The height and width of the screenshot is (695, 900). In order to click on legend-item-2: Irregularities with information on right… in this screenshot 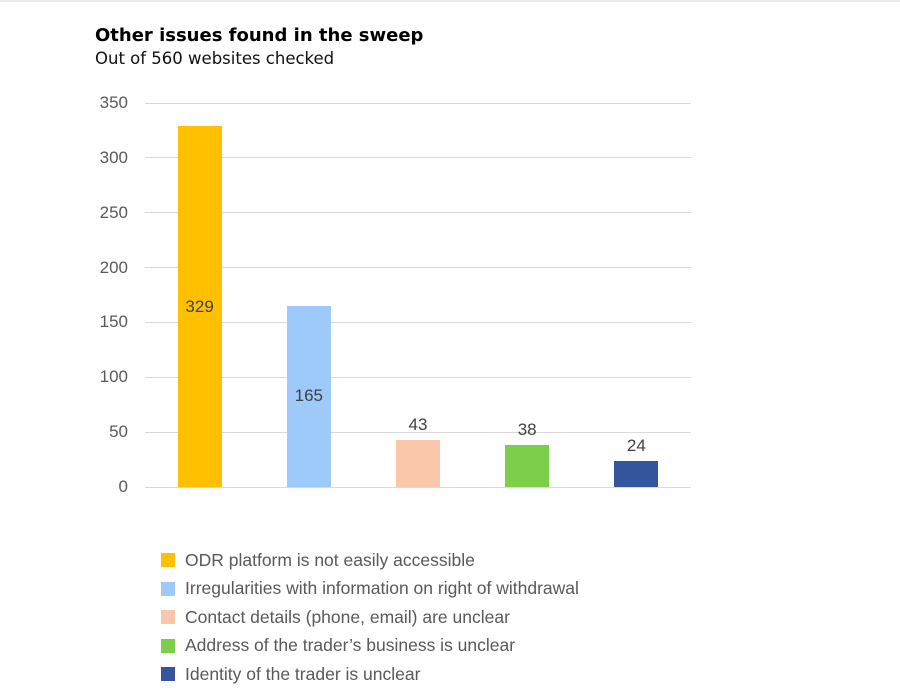, I will do `click(370, 589)`.